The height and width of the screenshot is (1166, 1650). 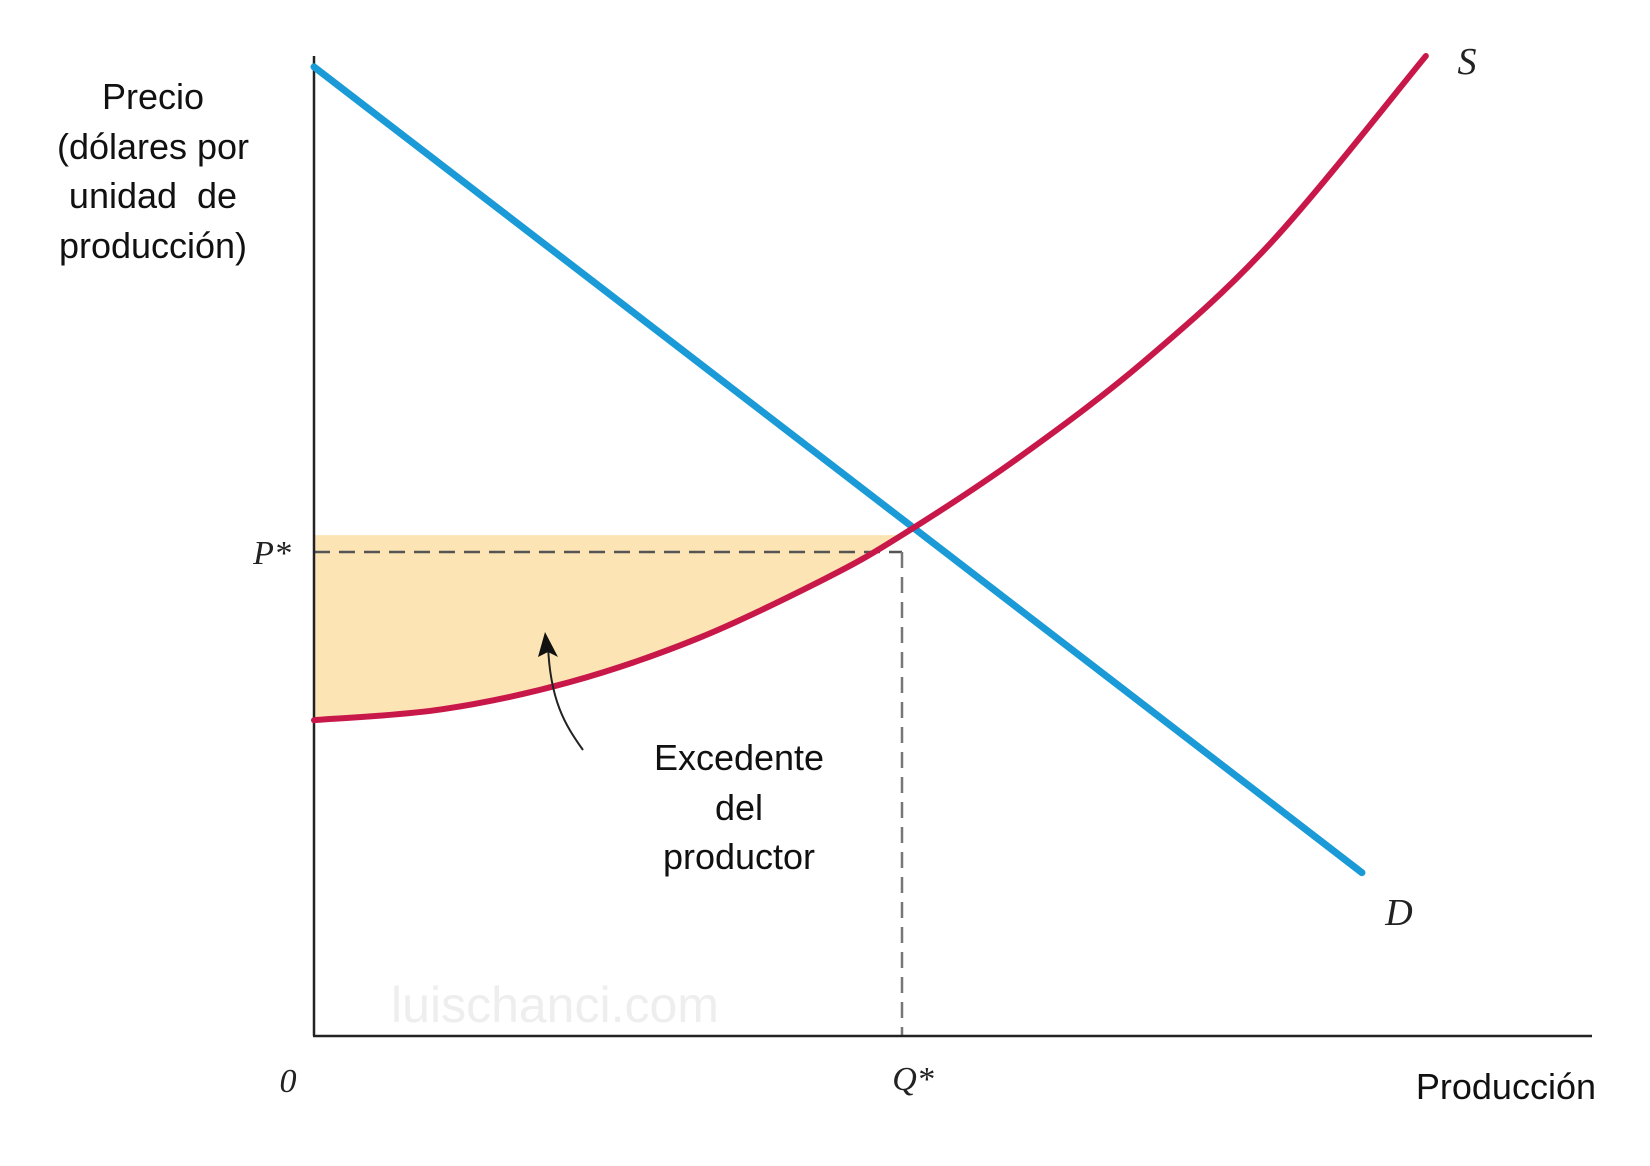 I want to click on origin-label: 0, so click(x=288, y=1081).